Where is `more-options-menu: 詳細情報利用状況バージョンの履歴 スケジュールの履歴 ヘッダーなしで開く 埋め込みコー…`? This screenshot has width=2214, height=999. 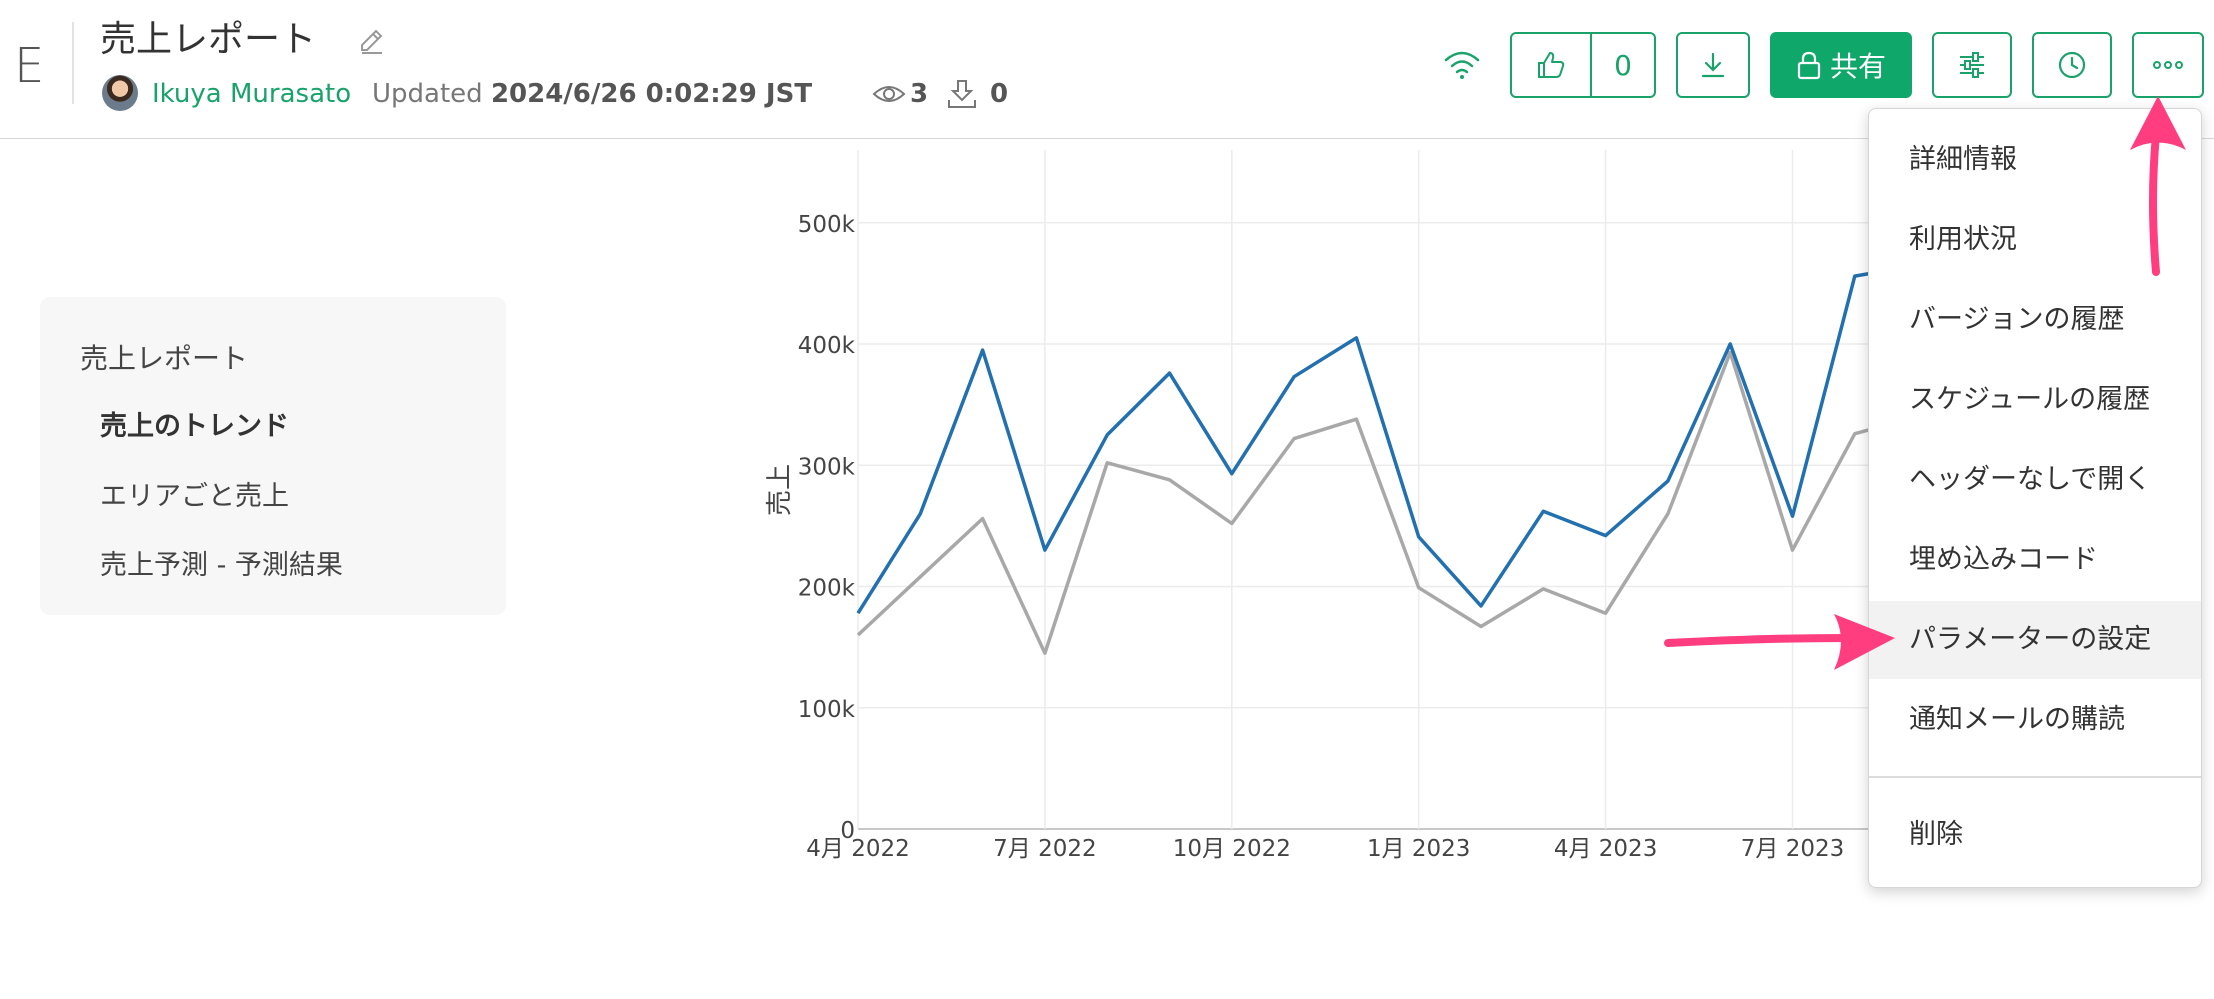
more-options-menu: 詳細情報利用状況バージョンの履歴 スケジュールの履歴 ヘッダーなしで開く 埋め込みコー… is located at coordinates (2035, 498).